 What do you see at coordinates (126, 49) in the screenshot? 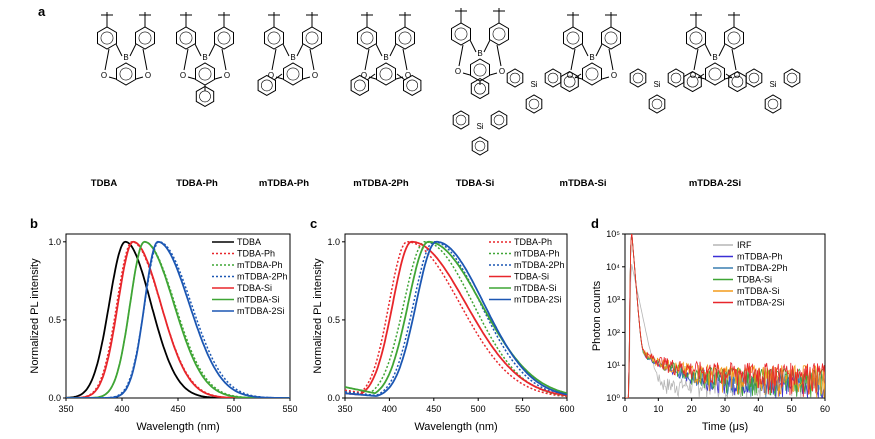
I see `molecule-tdba: B O O` at bounding box center [126, 49].